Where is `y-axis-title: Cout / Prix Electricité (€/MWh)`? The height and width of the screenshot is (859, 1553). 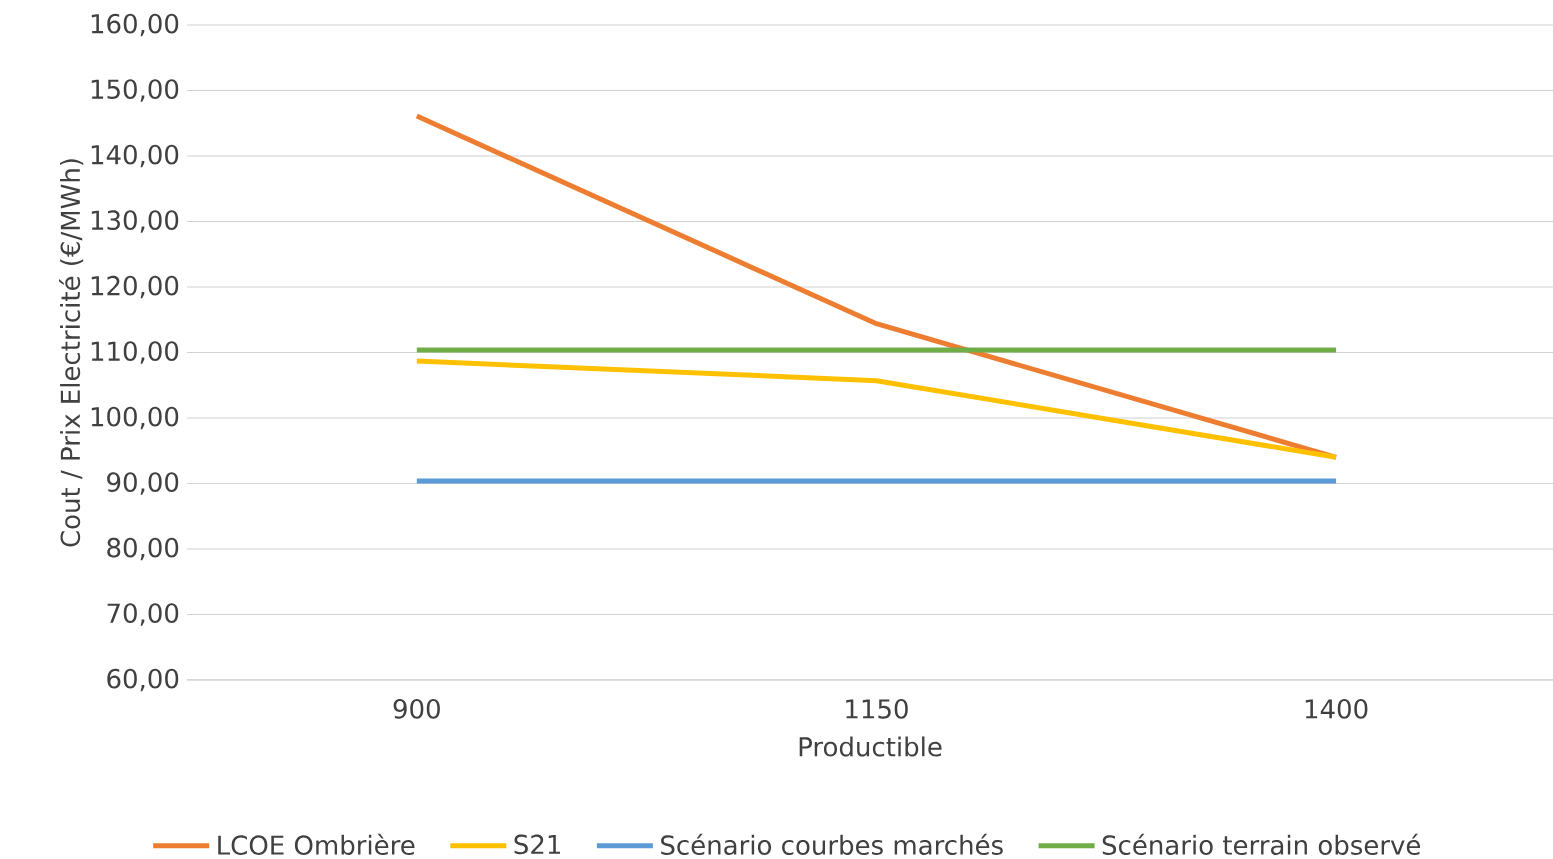 y-axis-title: Cout / Prix Electricité (€/MWh) is located at coordinates (71, 353).